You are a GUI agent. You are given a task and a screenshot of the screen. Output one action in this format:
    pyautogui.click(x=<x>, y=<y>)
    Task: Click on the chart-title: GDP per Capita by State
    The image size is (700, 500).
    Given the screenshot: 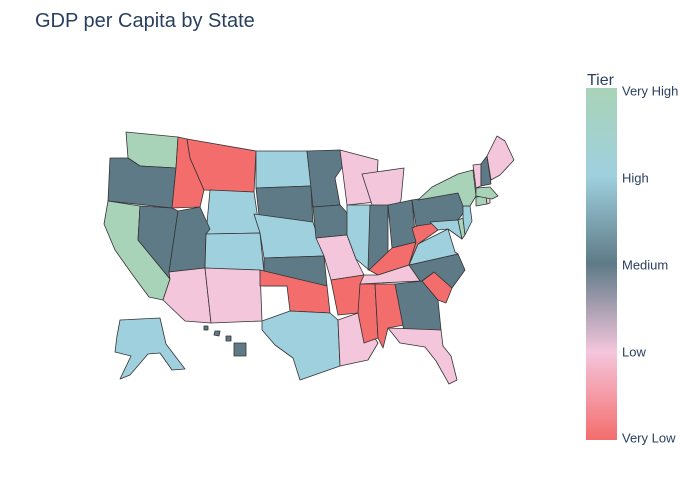 What is the action you would take?
    pyautogui.click(x=145, y=21)
    